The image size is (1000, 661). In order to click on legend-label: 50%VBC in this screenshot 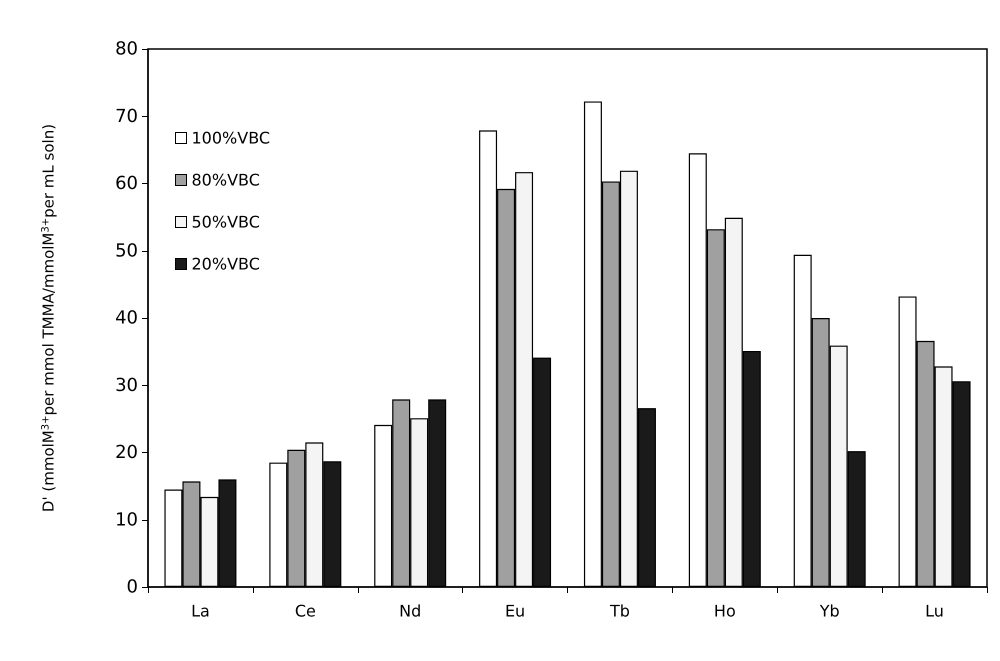, I will do `click(226, 222)`.